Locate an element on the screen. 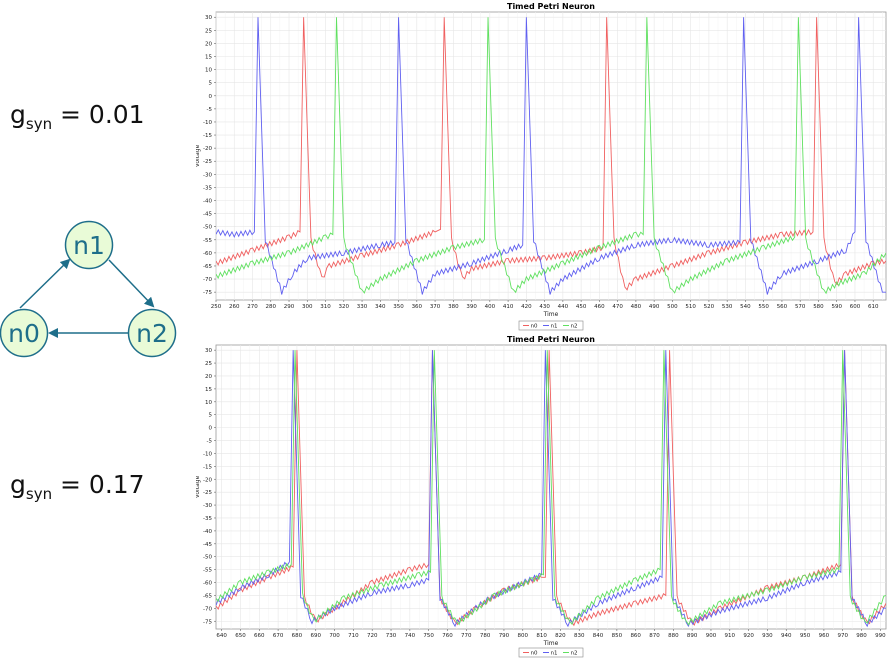  x-tick-label: 890 is located at coordinates (692, 636).